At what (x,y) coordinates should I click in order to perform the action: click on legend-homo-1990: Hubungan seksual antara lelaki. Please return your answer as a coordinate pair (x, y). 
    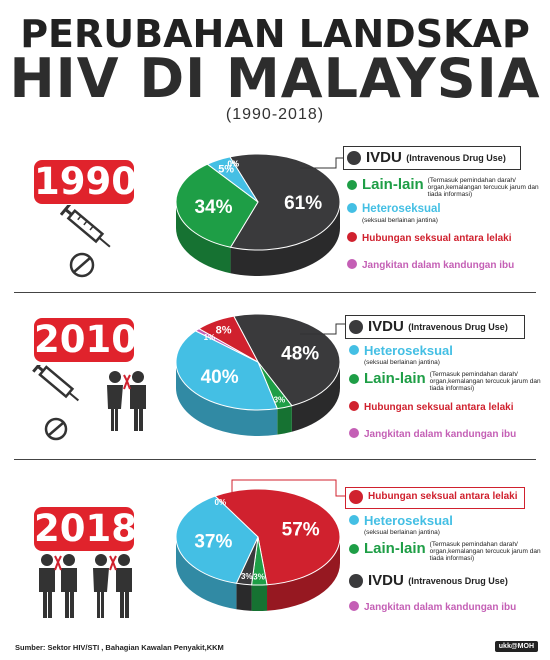
    Looking at the image, I should click on (429, 238).